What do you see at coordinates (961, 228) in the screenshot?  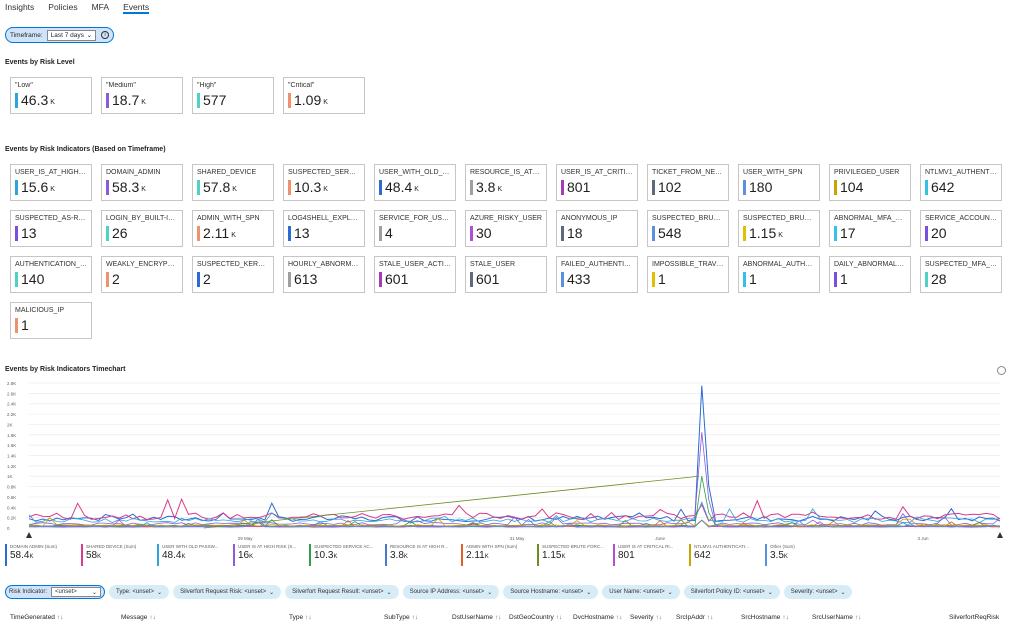 I see `risk-indicator-tile: SERVICE_ACCOUNT_INT... 20` at bounding box center [961, 228].